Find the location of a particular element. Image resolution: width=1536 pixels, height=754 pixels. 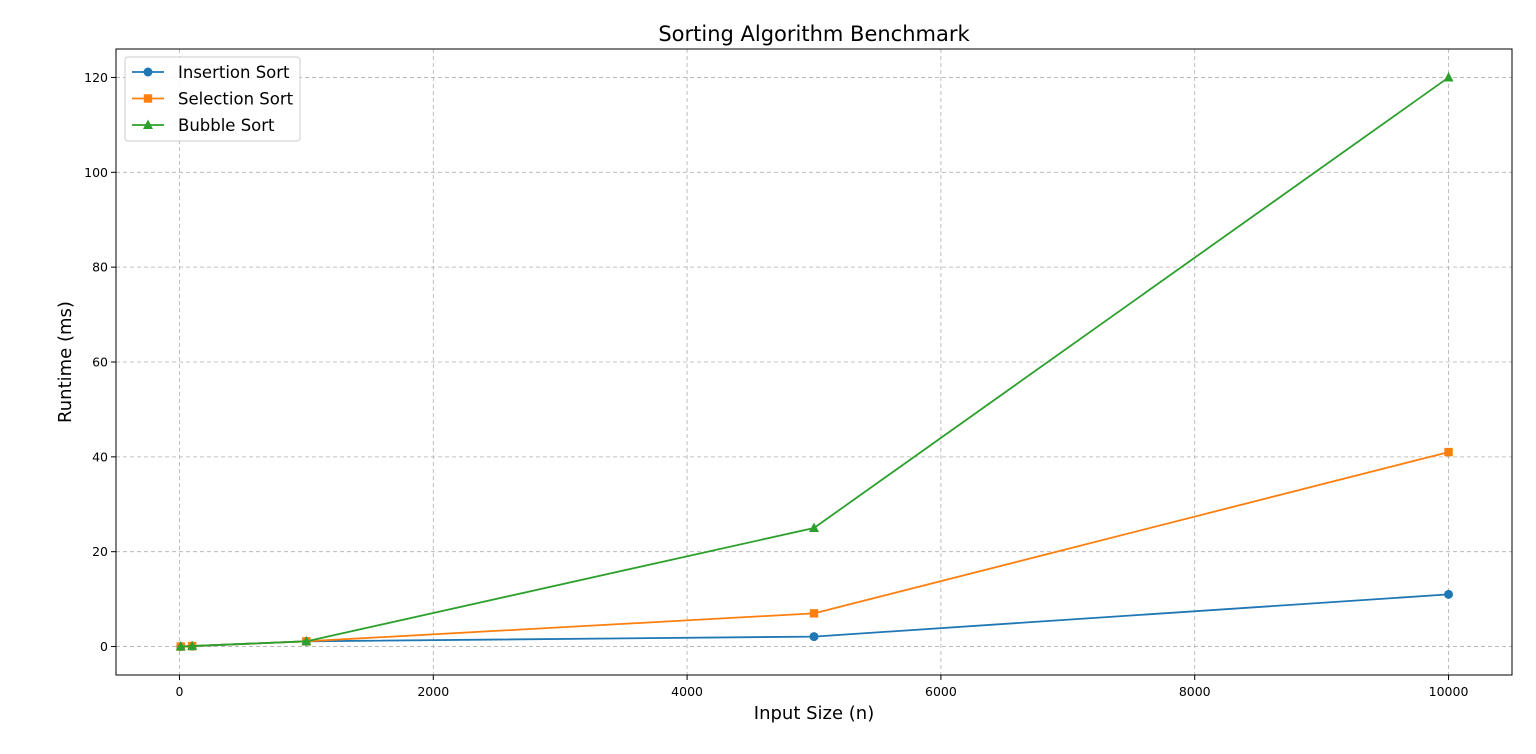

y-tick-label: 0 is located at coordinates (104, 646).